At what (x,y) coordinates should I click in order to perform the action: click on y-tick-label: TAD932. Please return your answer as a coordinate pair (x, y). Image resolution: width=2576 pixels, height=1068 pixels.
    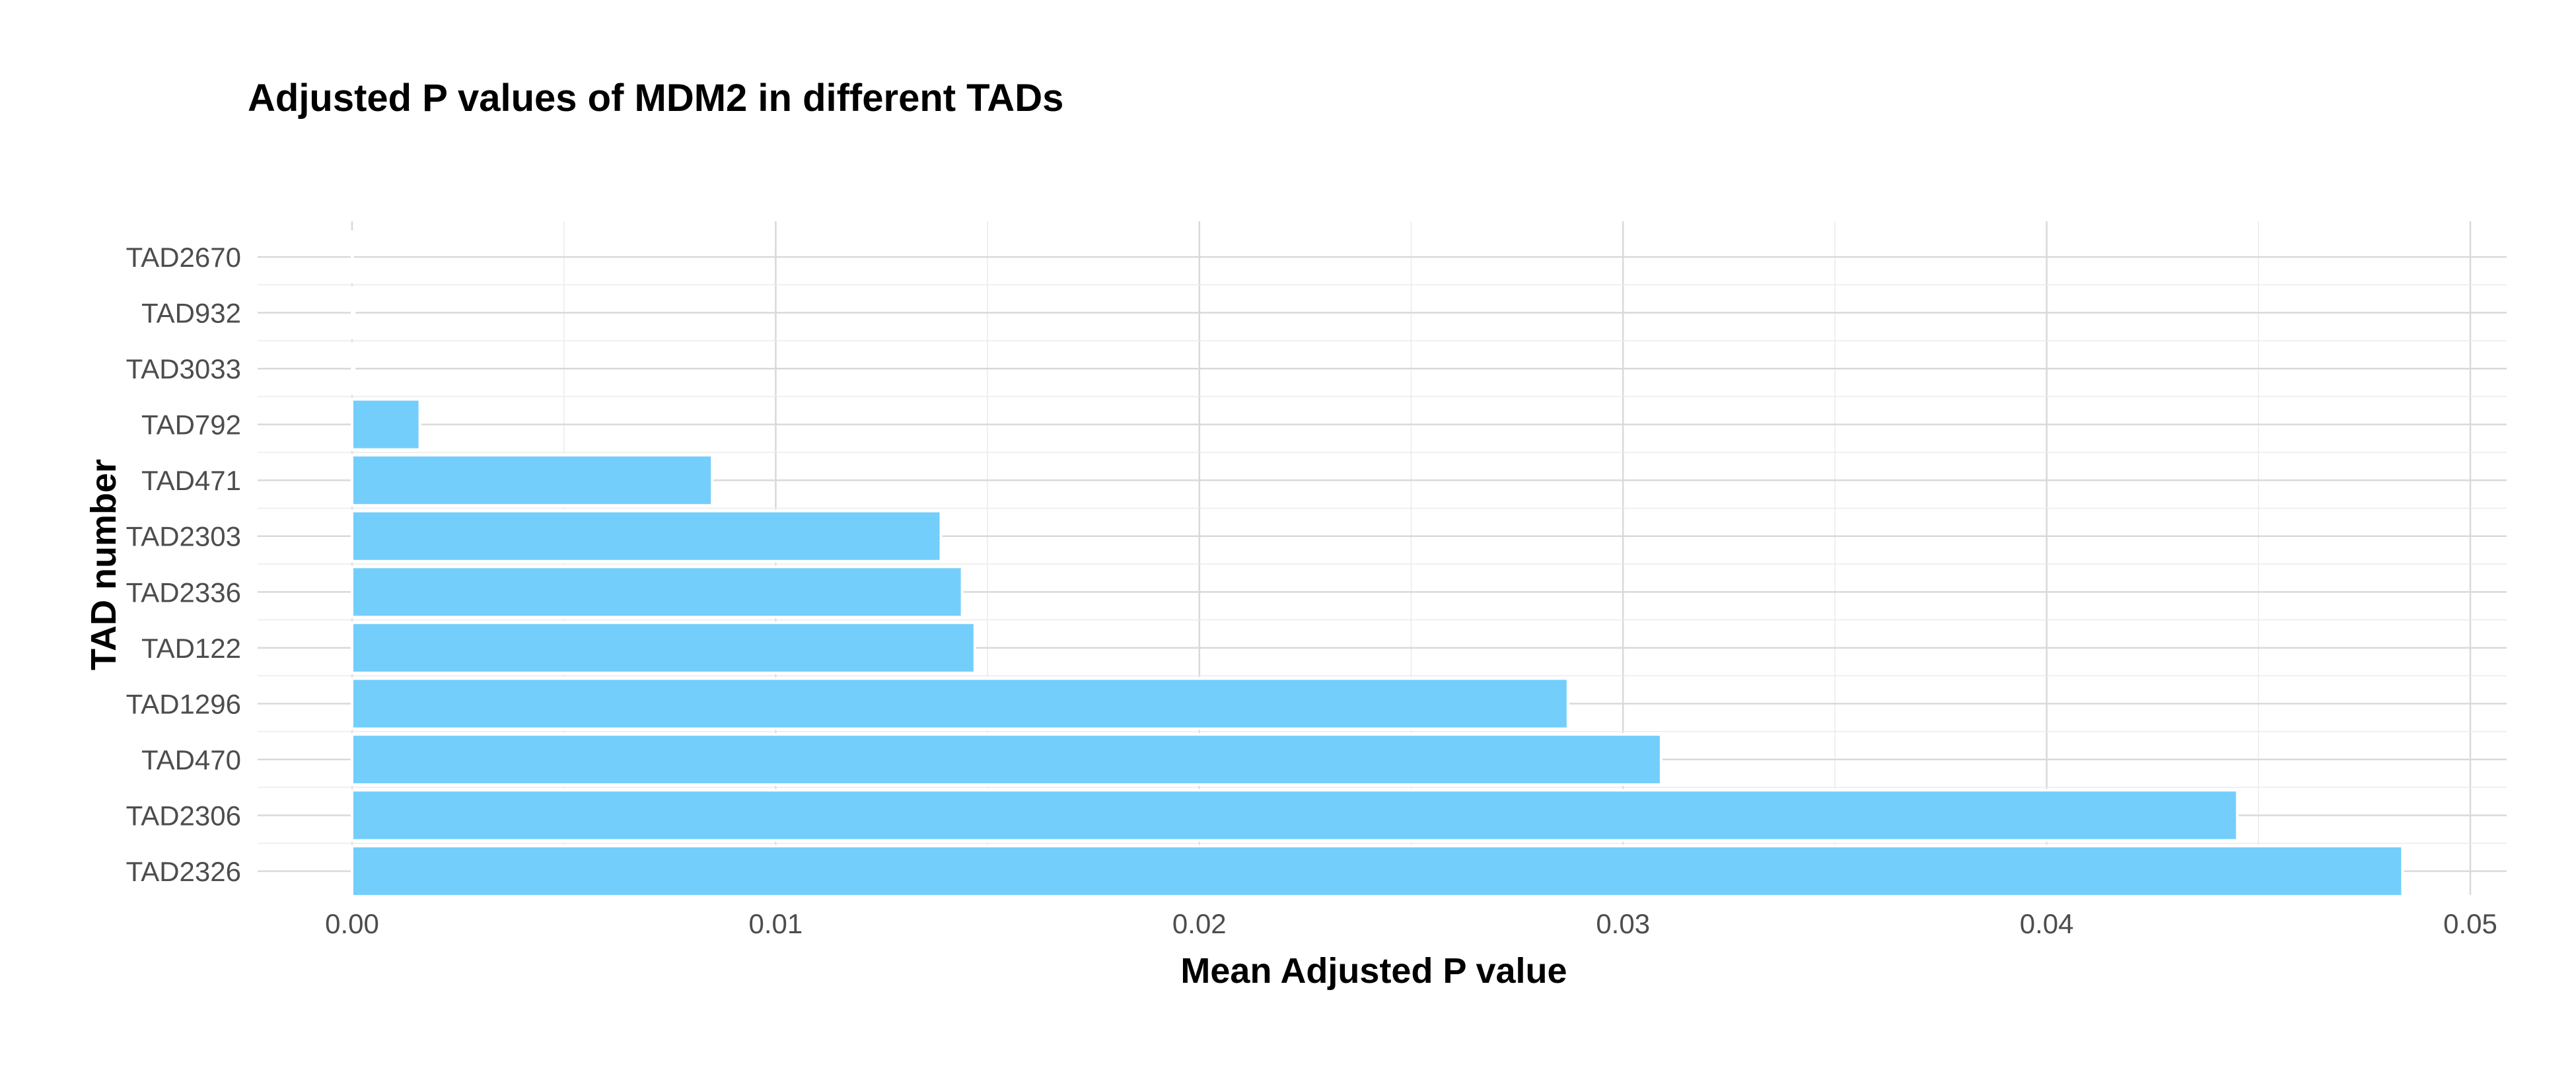
    Looking at the image, I should click on (191, 313).